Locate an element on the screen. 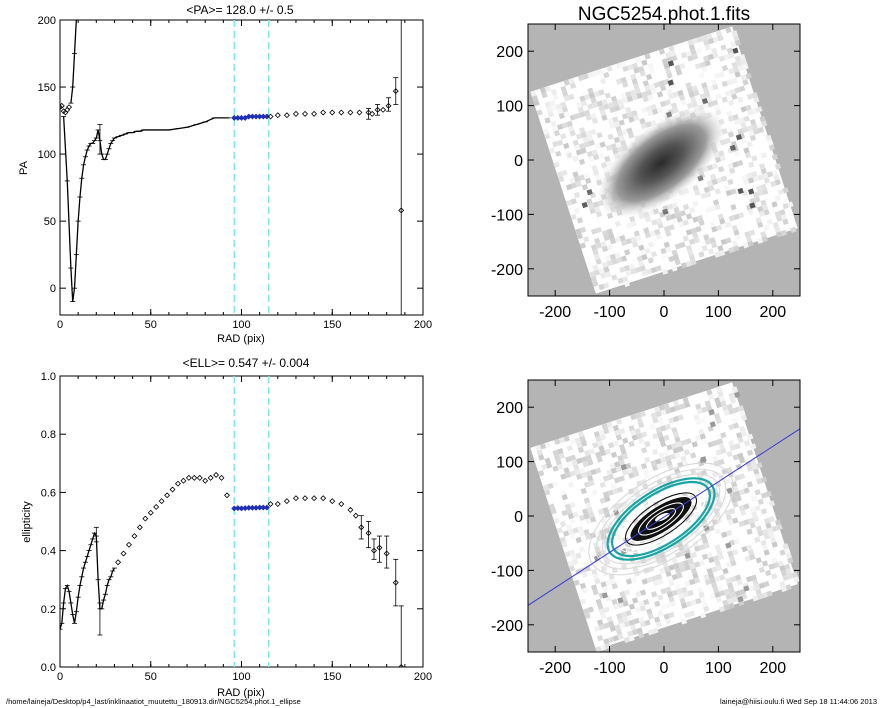 This screenshot has height=708, width=885. star is located at coordinates (616, 512).